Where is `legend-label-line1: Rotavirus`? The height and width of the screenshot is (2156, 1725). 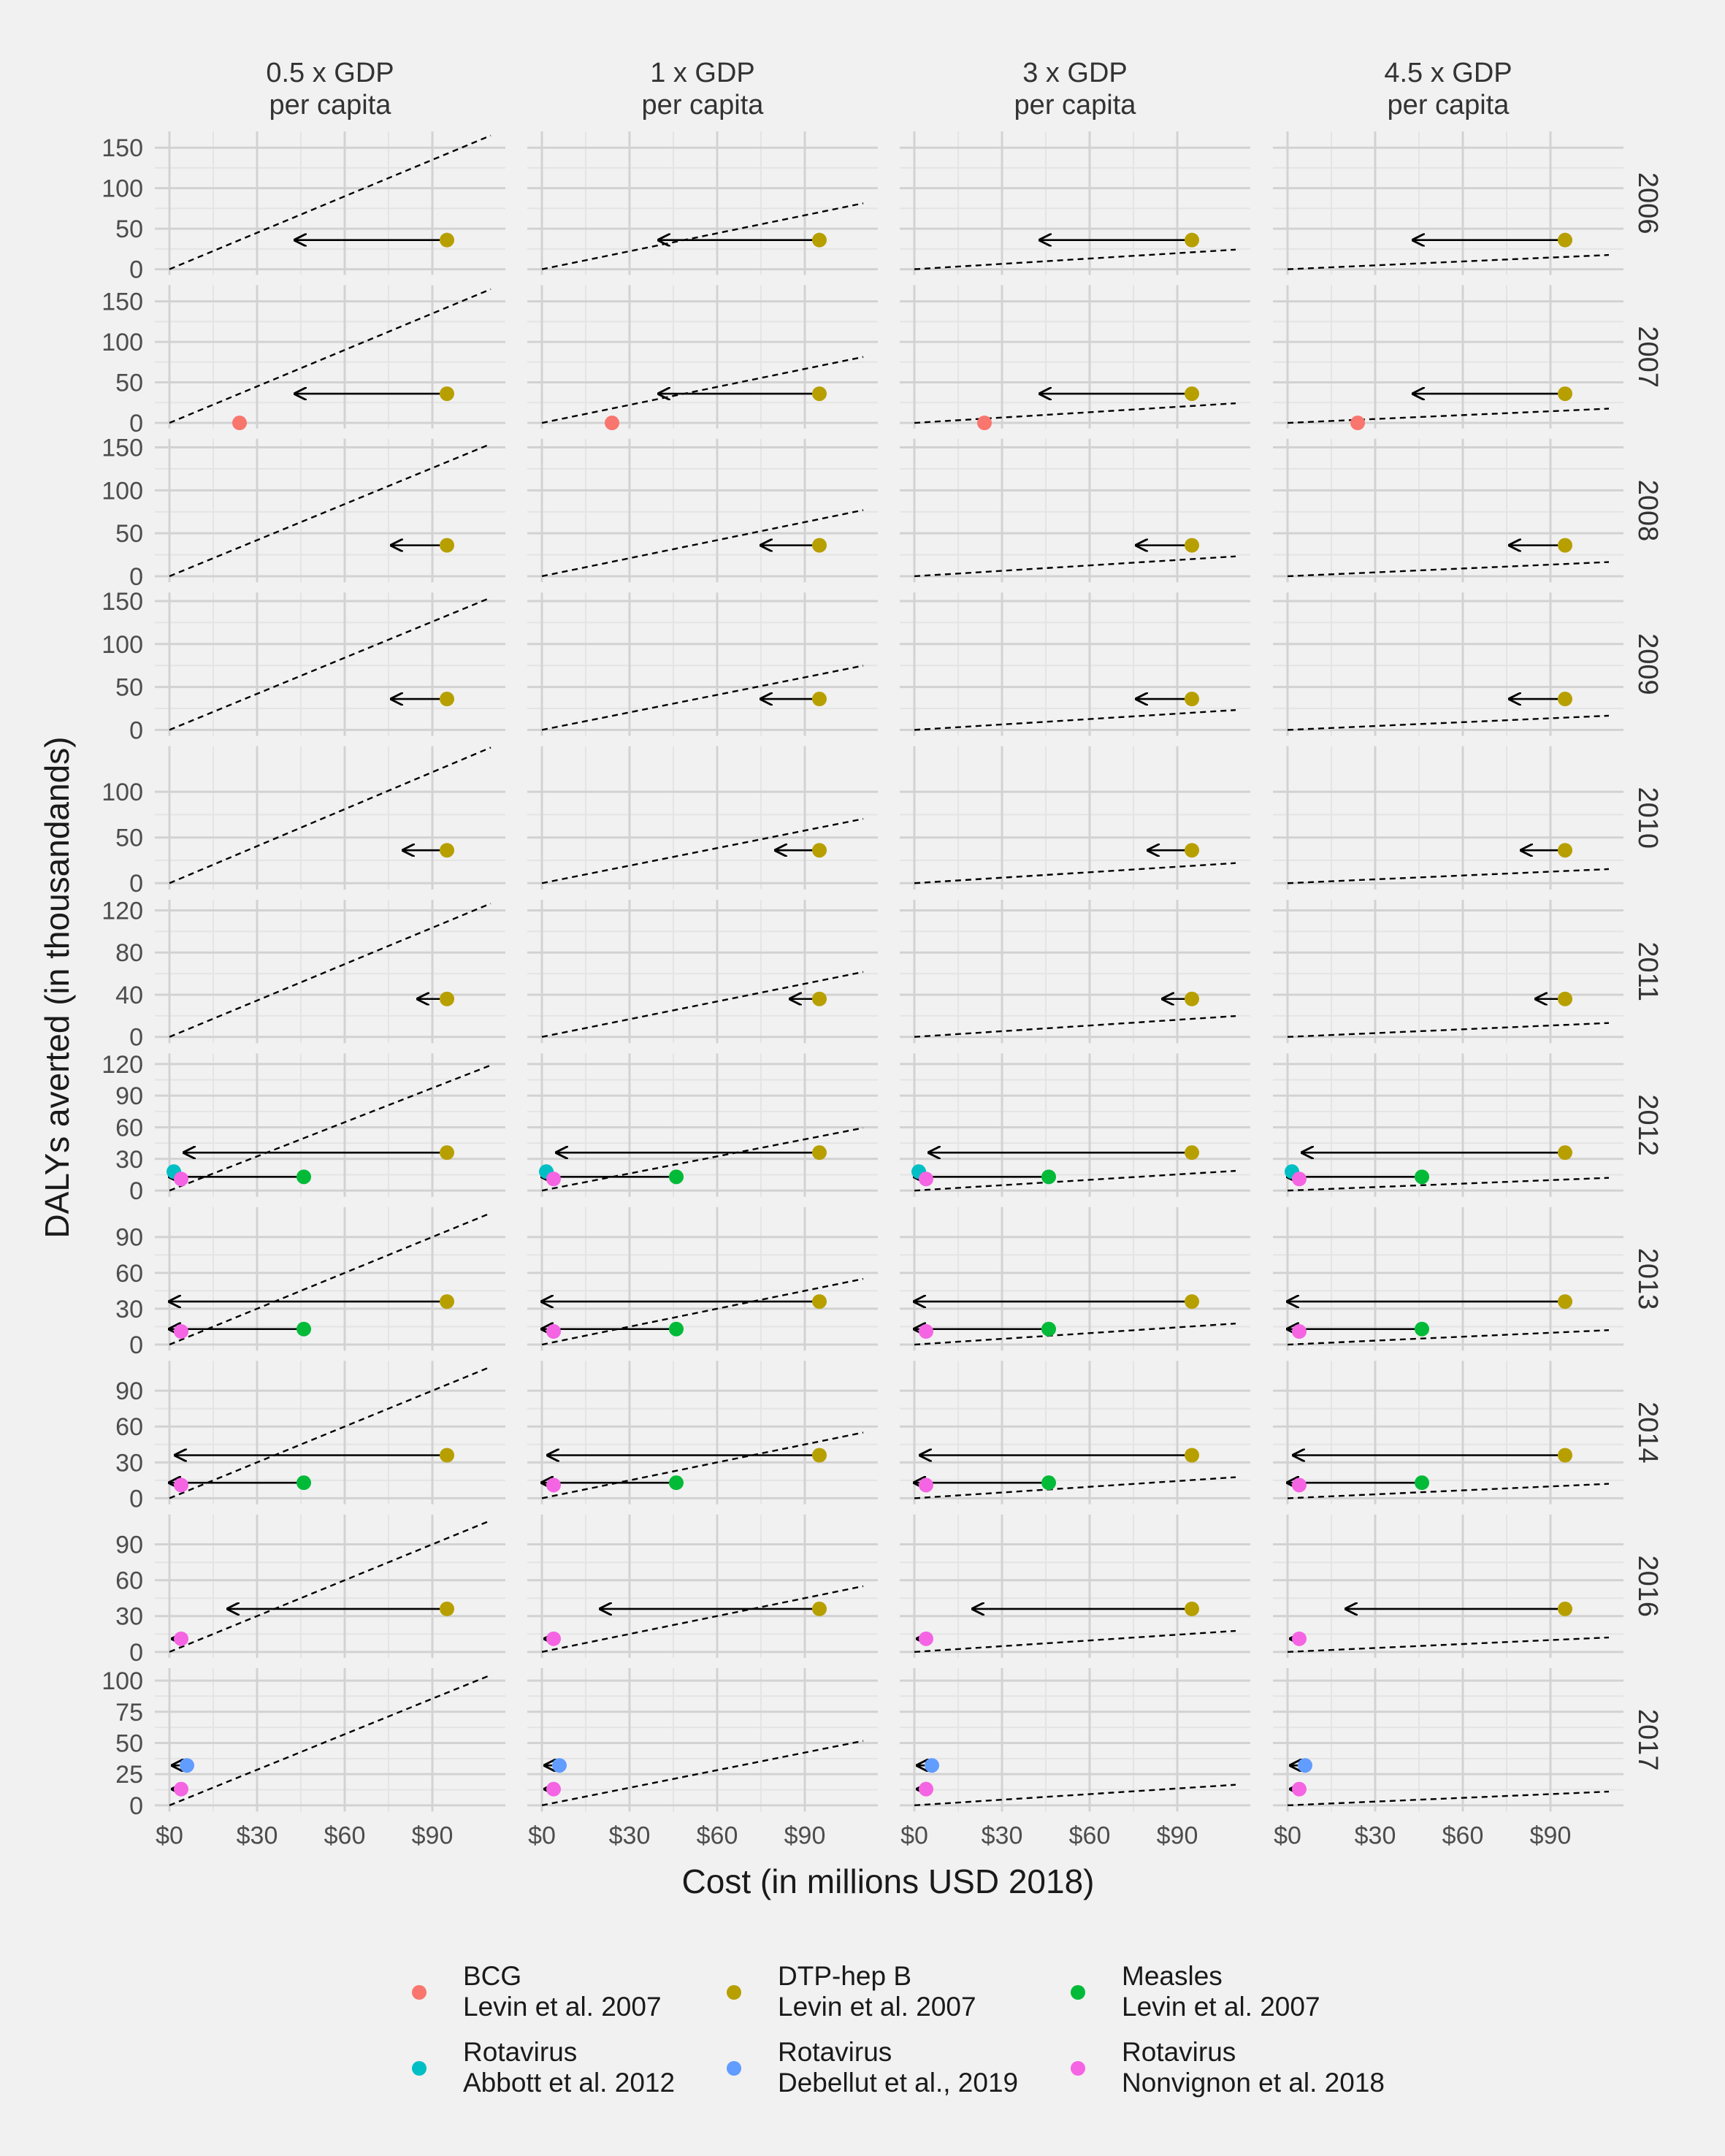
legend-label-line1: Rotavirus is located at coordinates (1179, 2052).